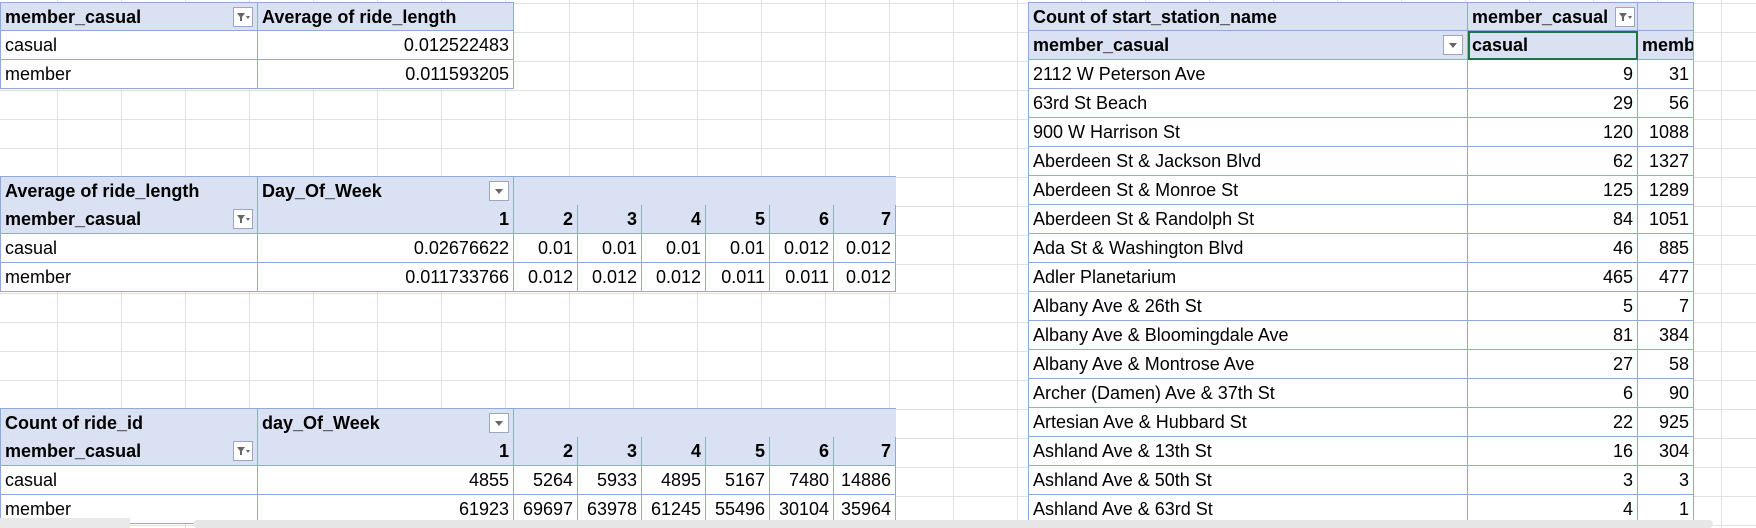 This screenshot has height=528, width=1756. I want to click on casual-count-cell: 81, so click(1553, 335).